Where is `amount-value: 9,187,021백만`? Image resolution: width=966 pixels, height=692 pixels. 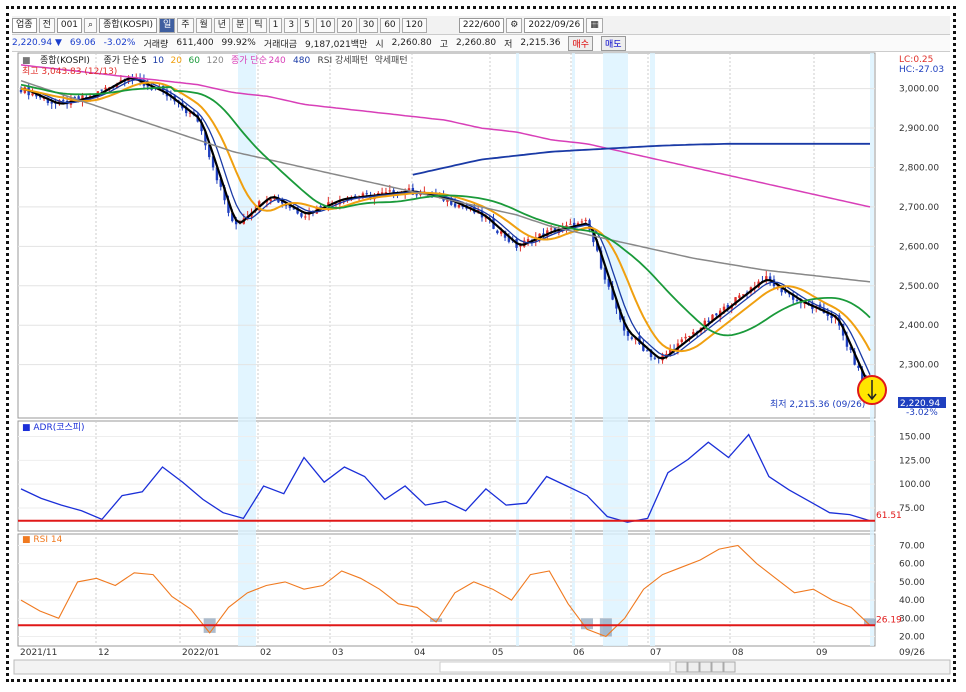
amount-value: 9,187,021백만 is located at coordinates (336, 44).